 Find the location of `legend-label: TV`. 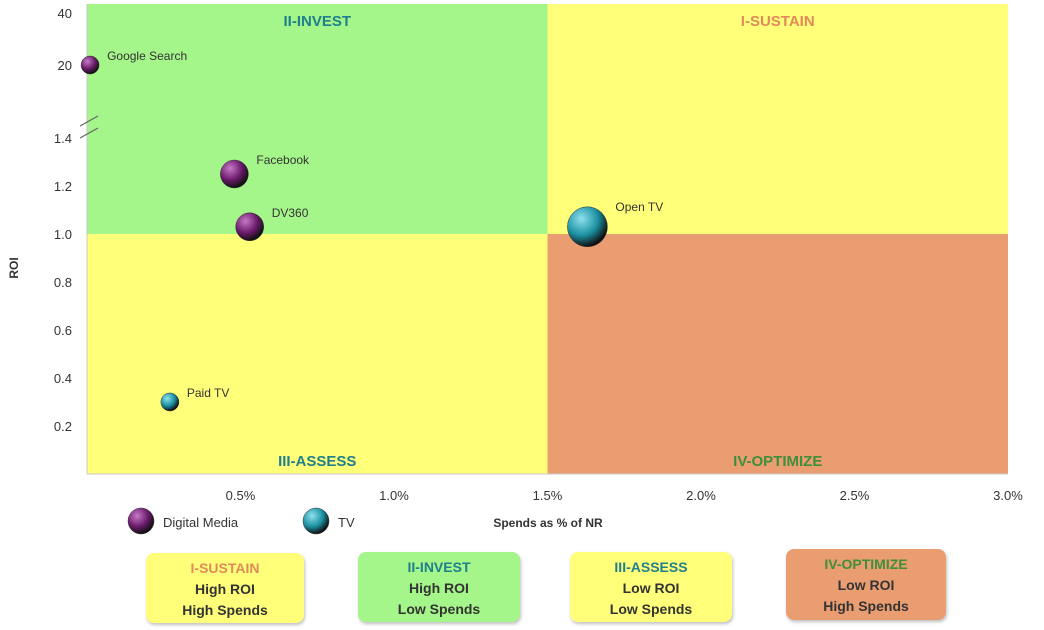

legend-label: TV is located at coordinates (346, 522).